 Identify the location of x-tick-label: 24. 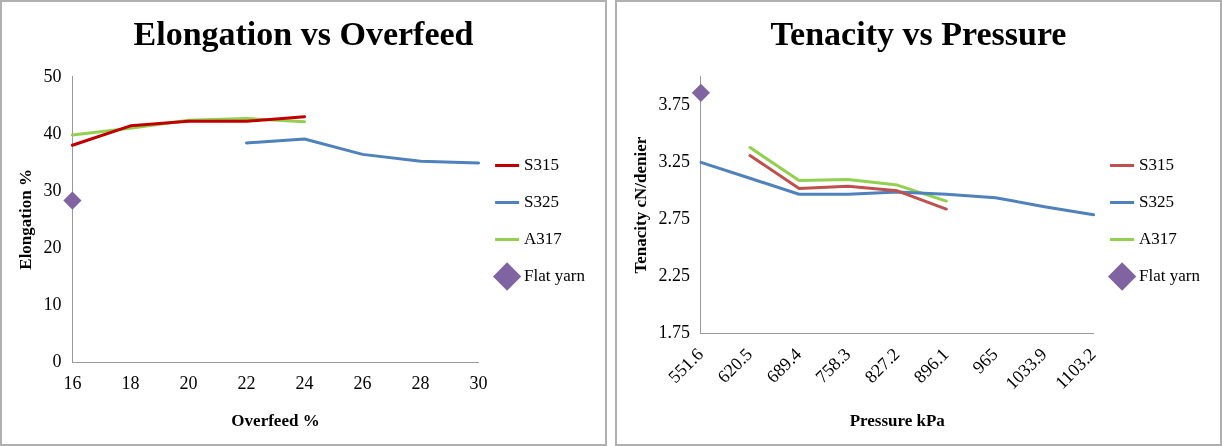
(304, 382).